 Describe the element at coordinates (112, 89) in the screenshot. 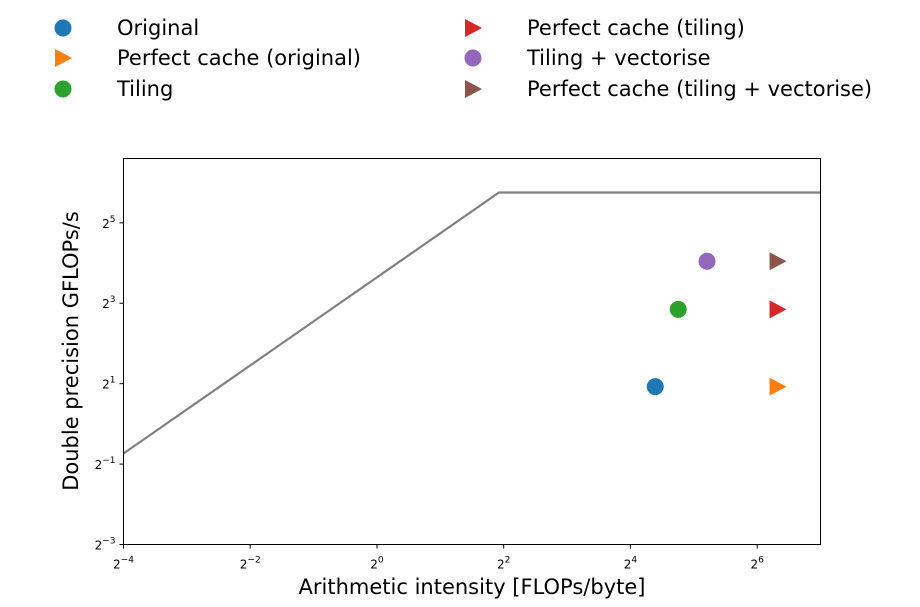

I see `legend-item-tiling: Tiling` at that location.